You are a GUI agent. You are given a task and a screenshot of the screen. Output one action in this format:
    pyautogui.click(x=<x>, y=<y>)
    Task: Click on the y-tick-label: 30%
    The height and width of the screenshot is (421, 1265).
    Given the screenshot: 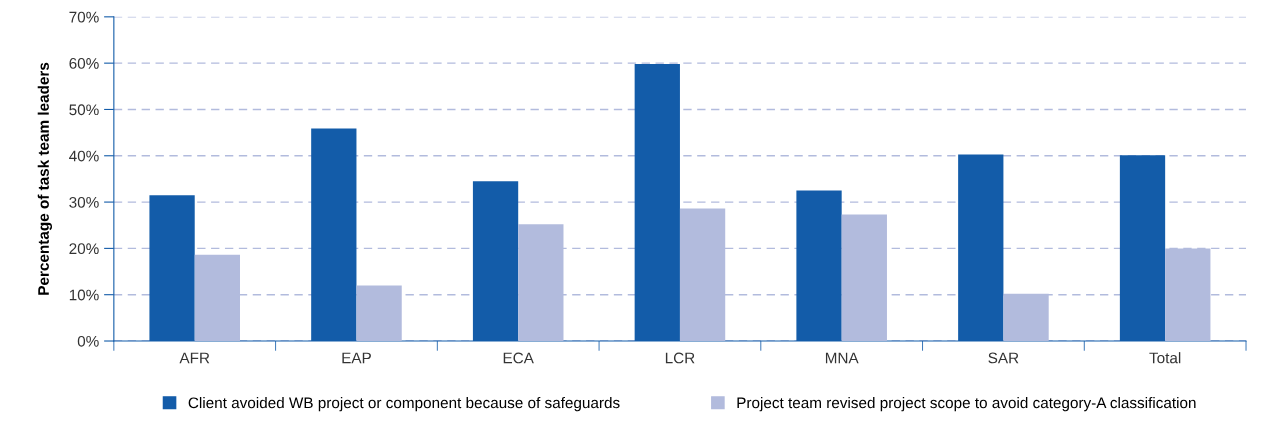 What is the action you would take?
    pyautogui.click(x=84, y=202)
    